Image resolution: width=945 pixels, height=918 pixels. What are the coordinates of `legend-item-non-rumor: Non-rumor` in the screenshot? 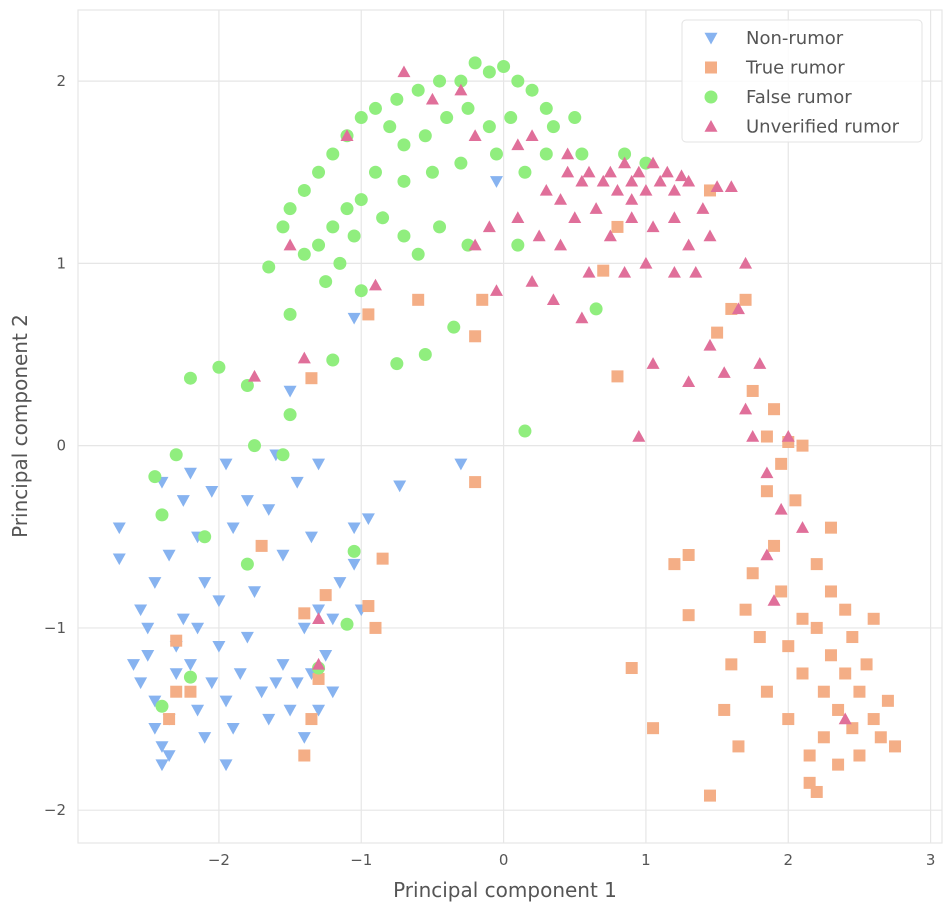 It's located at (774, 38).